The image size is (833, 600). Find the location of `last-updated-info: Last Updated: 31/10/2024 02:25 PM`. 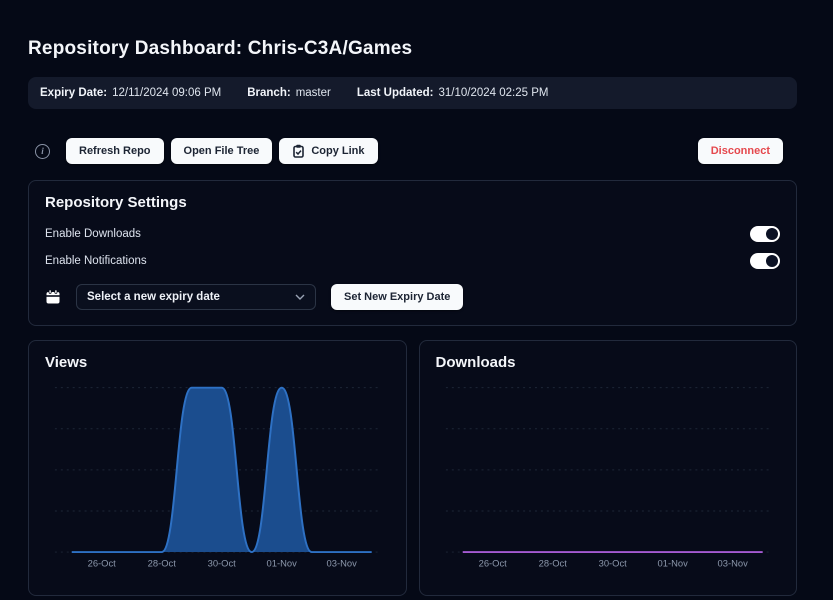

last-updated-info: Last Updated: 31/10/2024 02:25 PM is located at coordinates (453, 93).